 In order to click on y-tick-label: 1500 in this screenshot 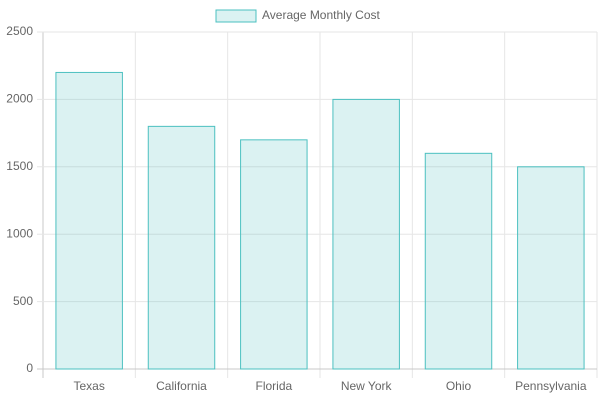, I will do `click(19, 166)`.